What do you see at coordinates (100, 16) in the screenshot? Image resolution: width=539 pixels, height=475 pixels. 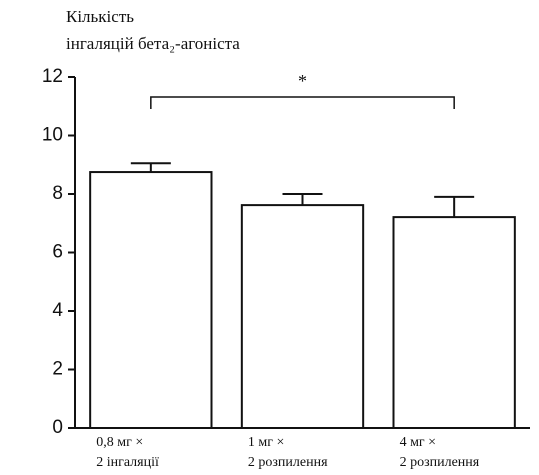 I see `chart-title: Кількість` at bounding box center [100, 16].